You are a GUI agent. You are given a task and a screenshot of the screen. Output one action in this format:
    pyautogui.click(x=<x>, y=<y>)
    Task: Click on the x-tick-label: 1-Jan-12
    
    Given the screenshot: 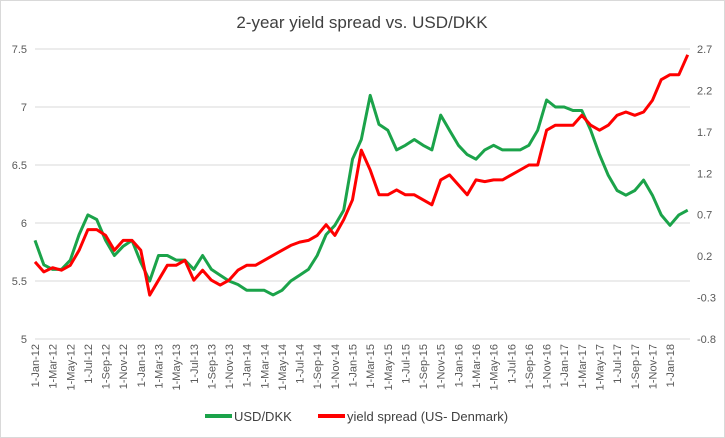 What is the action you would take?
    pyautogui.click(x=36, y=365)
    